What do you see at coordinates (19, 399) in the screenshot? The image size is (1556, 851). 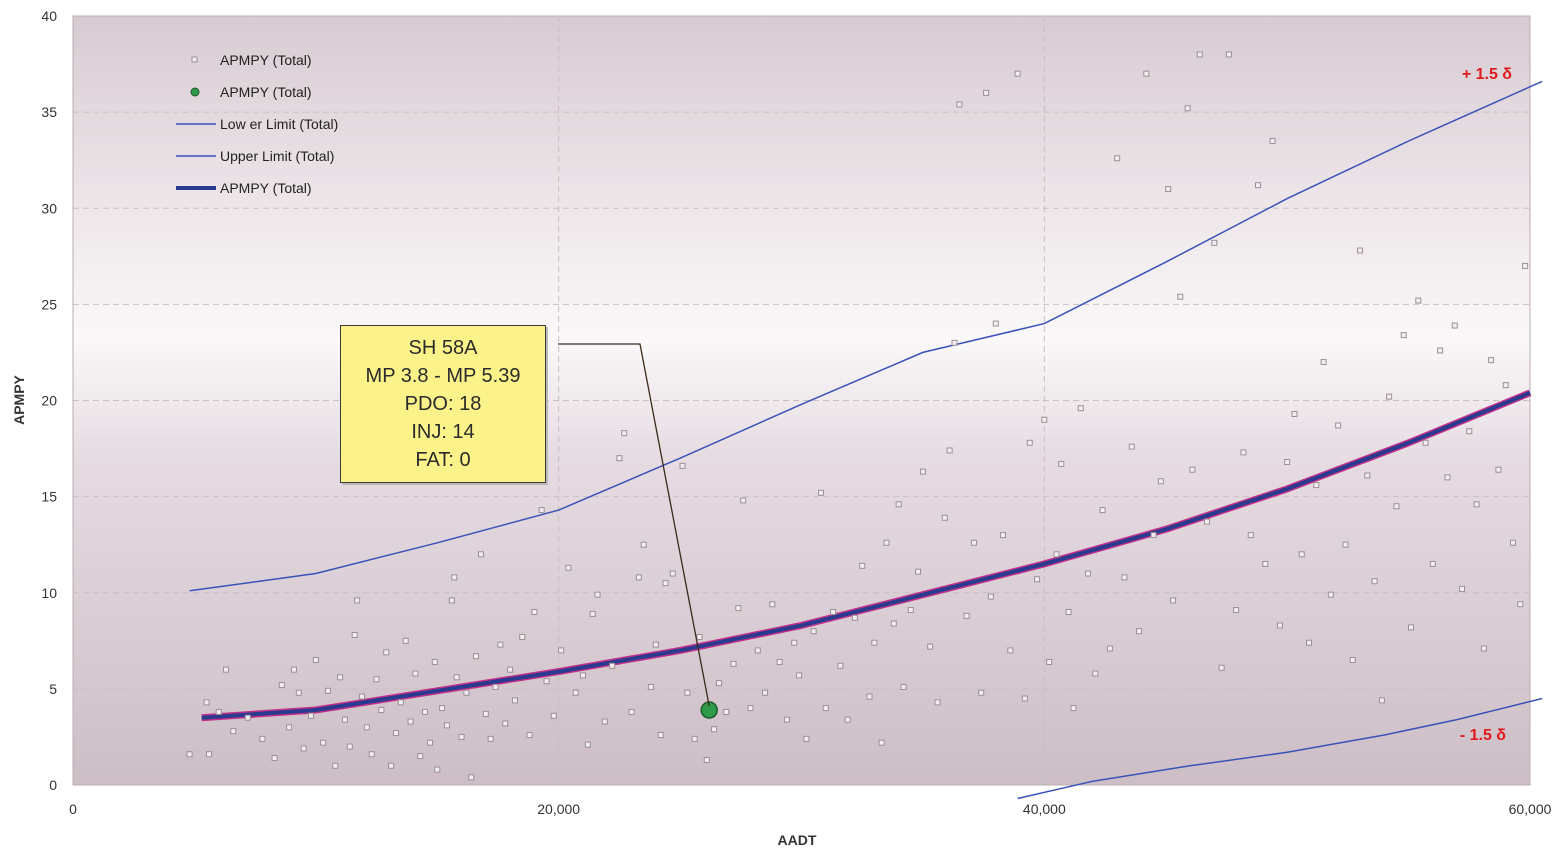 I see `y-axis-title: APMPY` at bounding box center [19, 399].